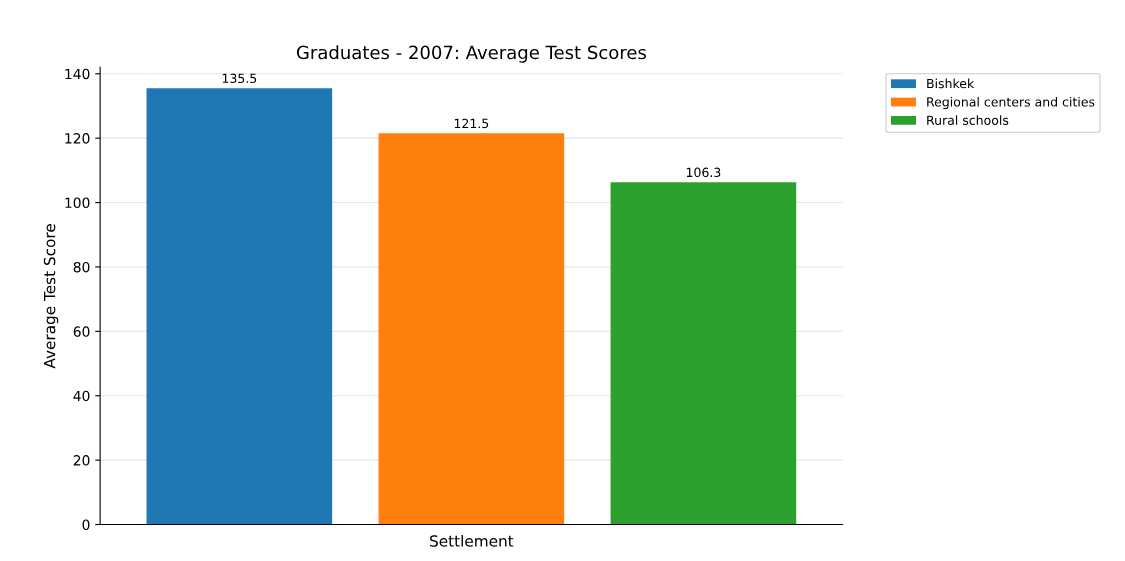 This screenshot has width=1125, height=561. I want to click on y-tick-label: 140, so click(77, 74).